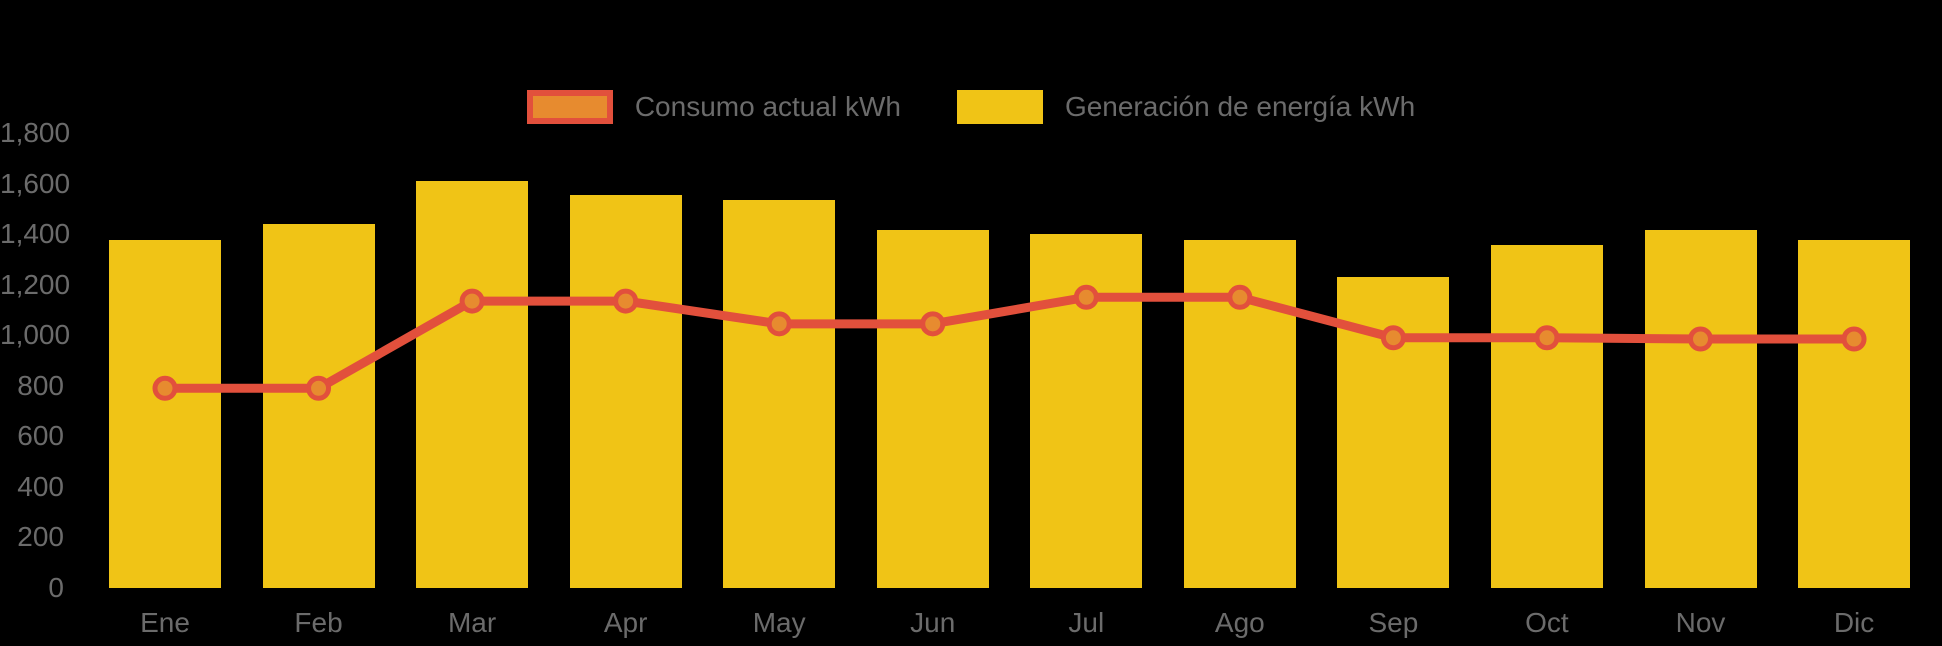 This screenshot has width=1942, height=646. I want to click on y-axis-label: 200, so click(40, 537).